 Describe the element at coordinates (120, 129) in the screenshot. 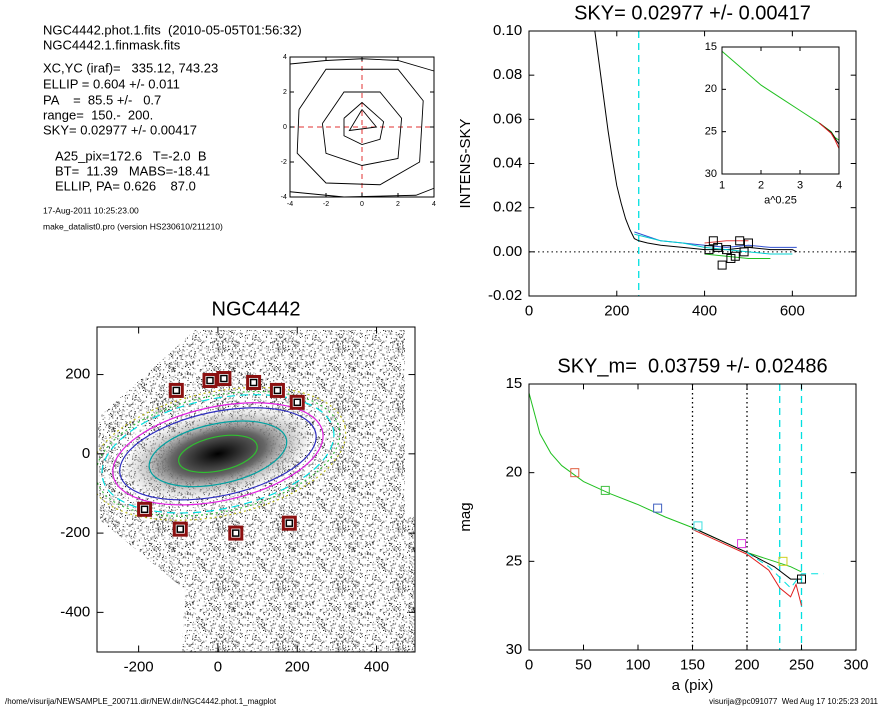

I see `info-line: SKY= 0.02977 +/- 0.00417` at that location.